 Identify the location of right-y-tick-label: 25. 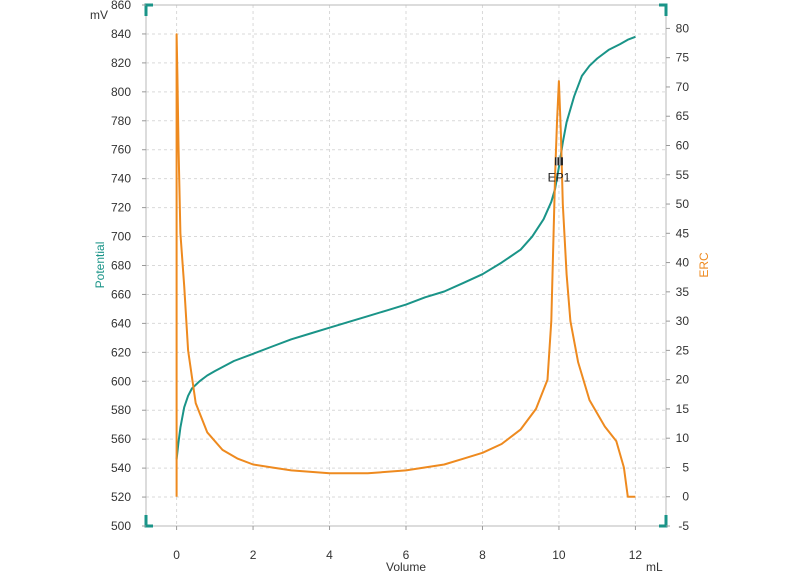
(683, 350).